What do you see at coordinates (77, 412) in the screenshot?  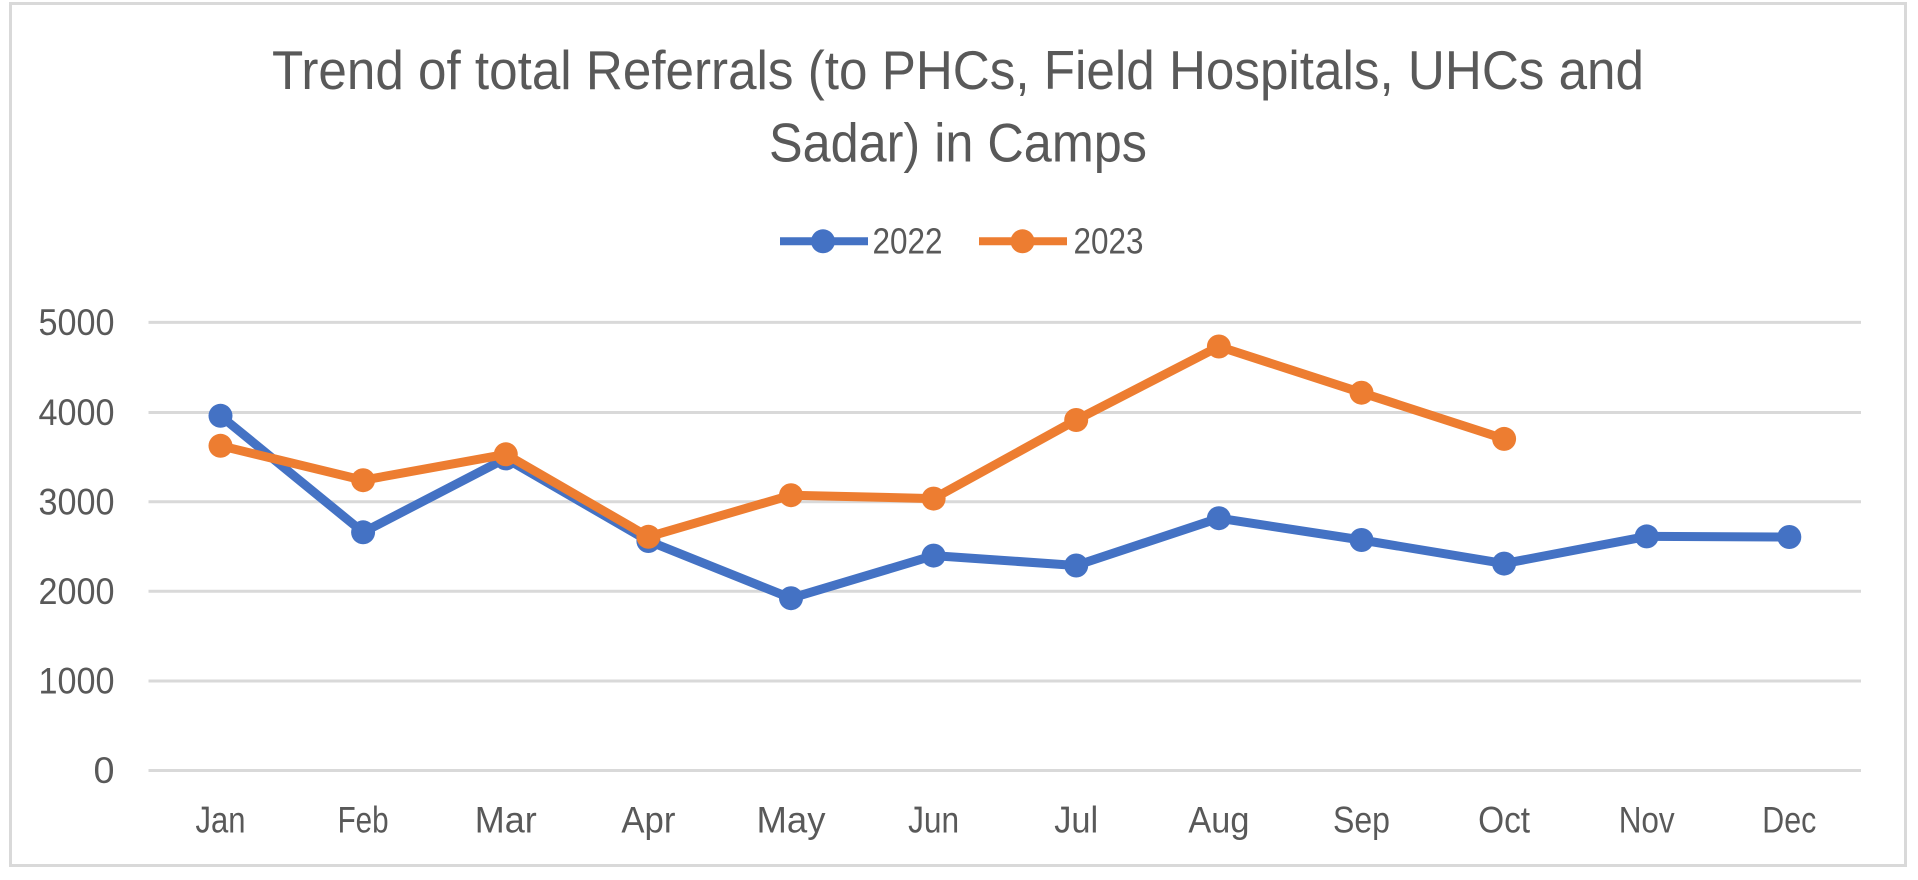 I see `svg-text: 4000` at bounding box center [77, 412].